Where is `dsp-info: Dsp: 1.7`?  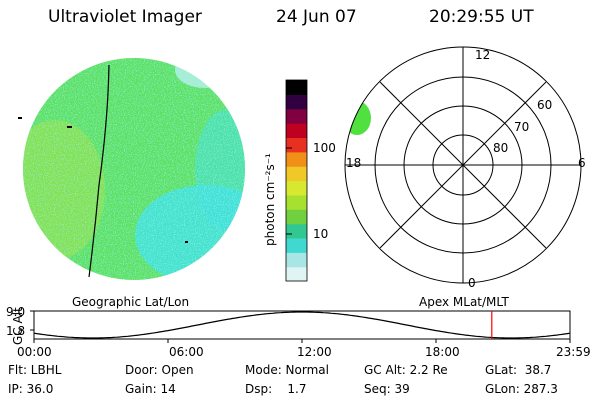 dsp-info: Dsp: 1.7 is located at coordinates (276, 389).